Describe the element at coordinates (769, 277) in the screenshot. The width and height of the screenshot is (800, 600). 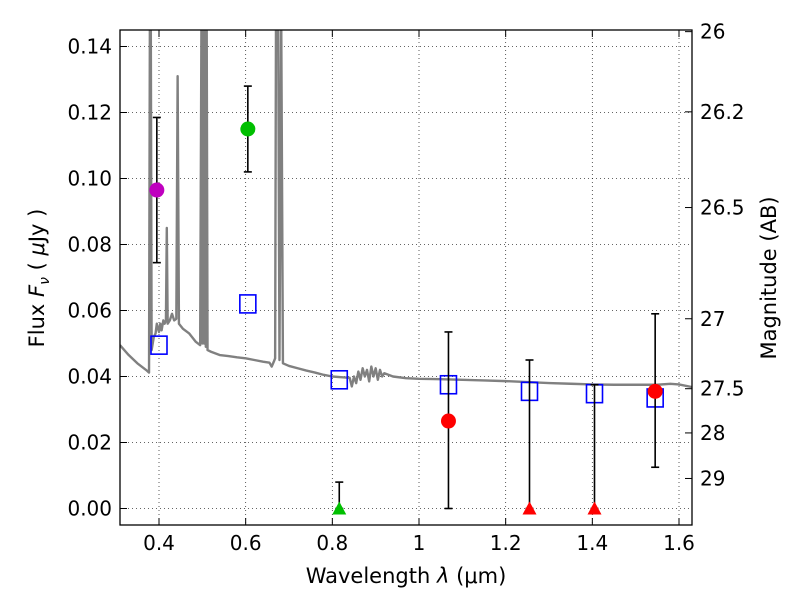
I see `right-axis-label: Magnitude (AB)` at that location.